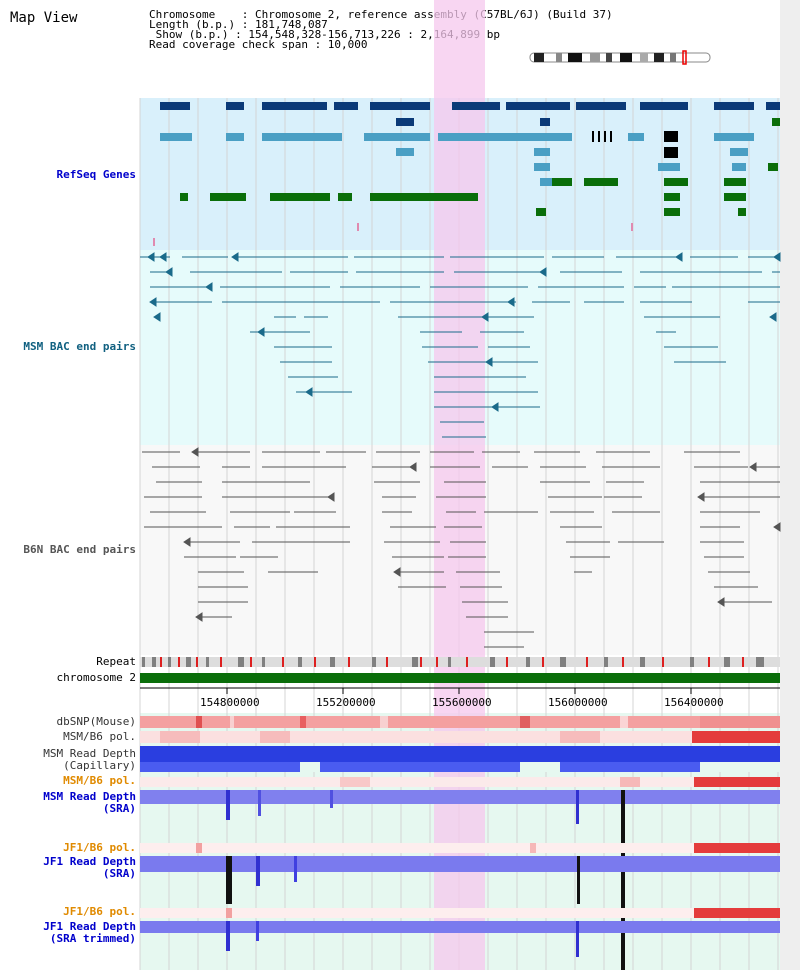  Describe the element at coordinates (92, 938) in the screenshot. I see `track-label-jf1-depth-trimmed-line2: (SRA trimmed)` at that location.